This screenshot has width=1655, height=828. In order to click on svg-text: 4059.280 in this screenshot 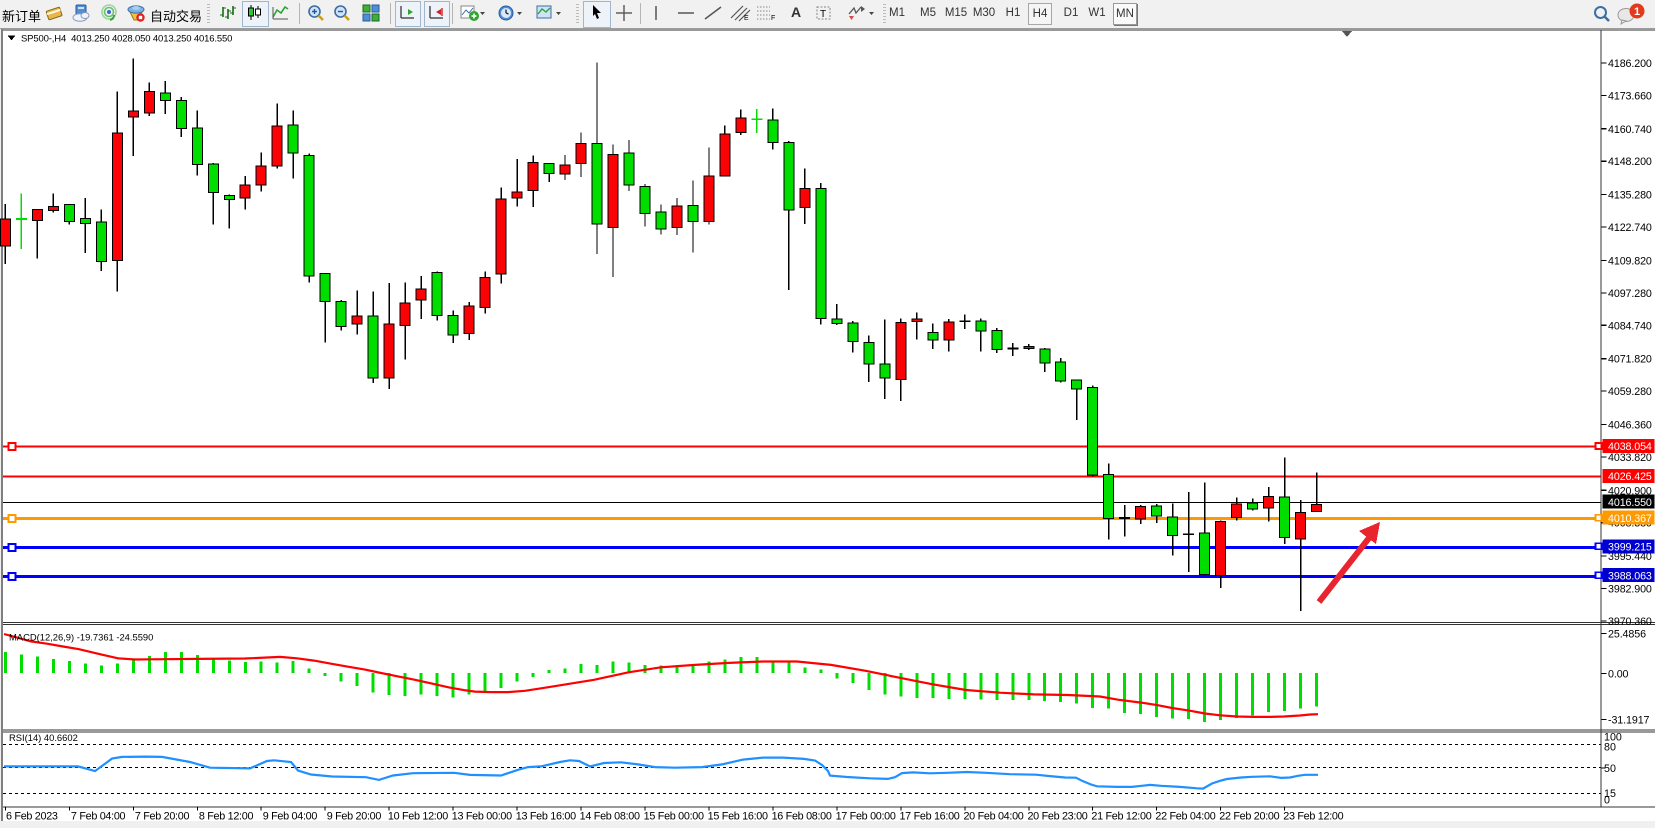, I will do `click(1630, 392)`.